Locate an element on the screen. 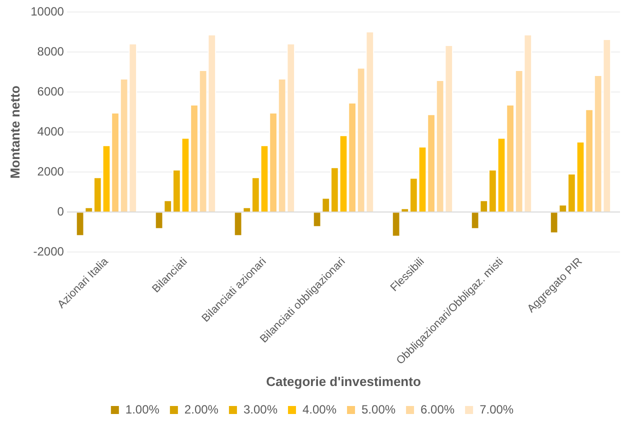  legend-label: 2.00% is located at coordinates (201, 409).